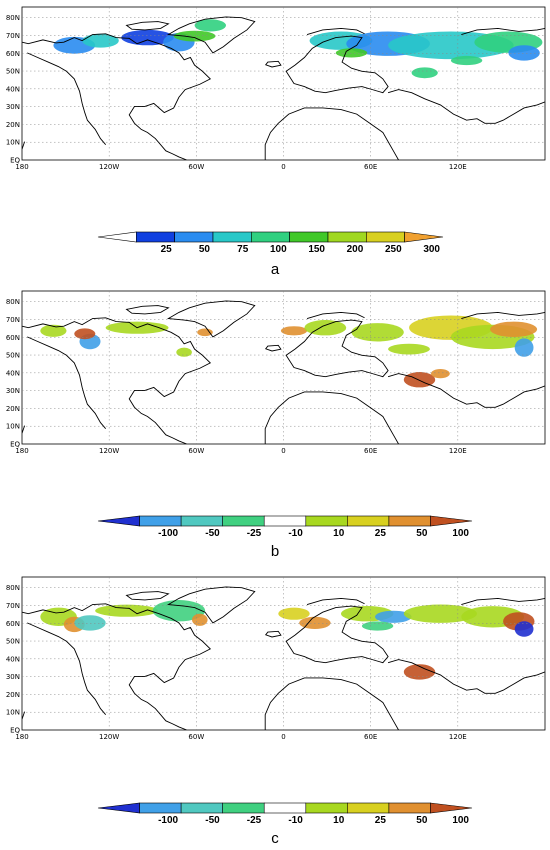 This screenshot has height=850, width=550. What do you see at coordinates (278, 249) in the screenshot?
I see `colorbar-label: 100` at bounding box center [278, 249].